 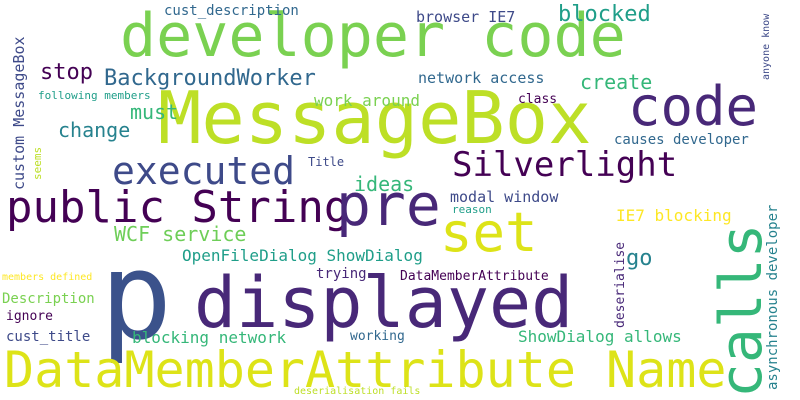 I want to click on word-set: set, so click(x=489, y=232).